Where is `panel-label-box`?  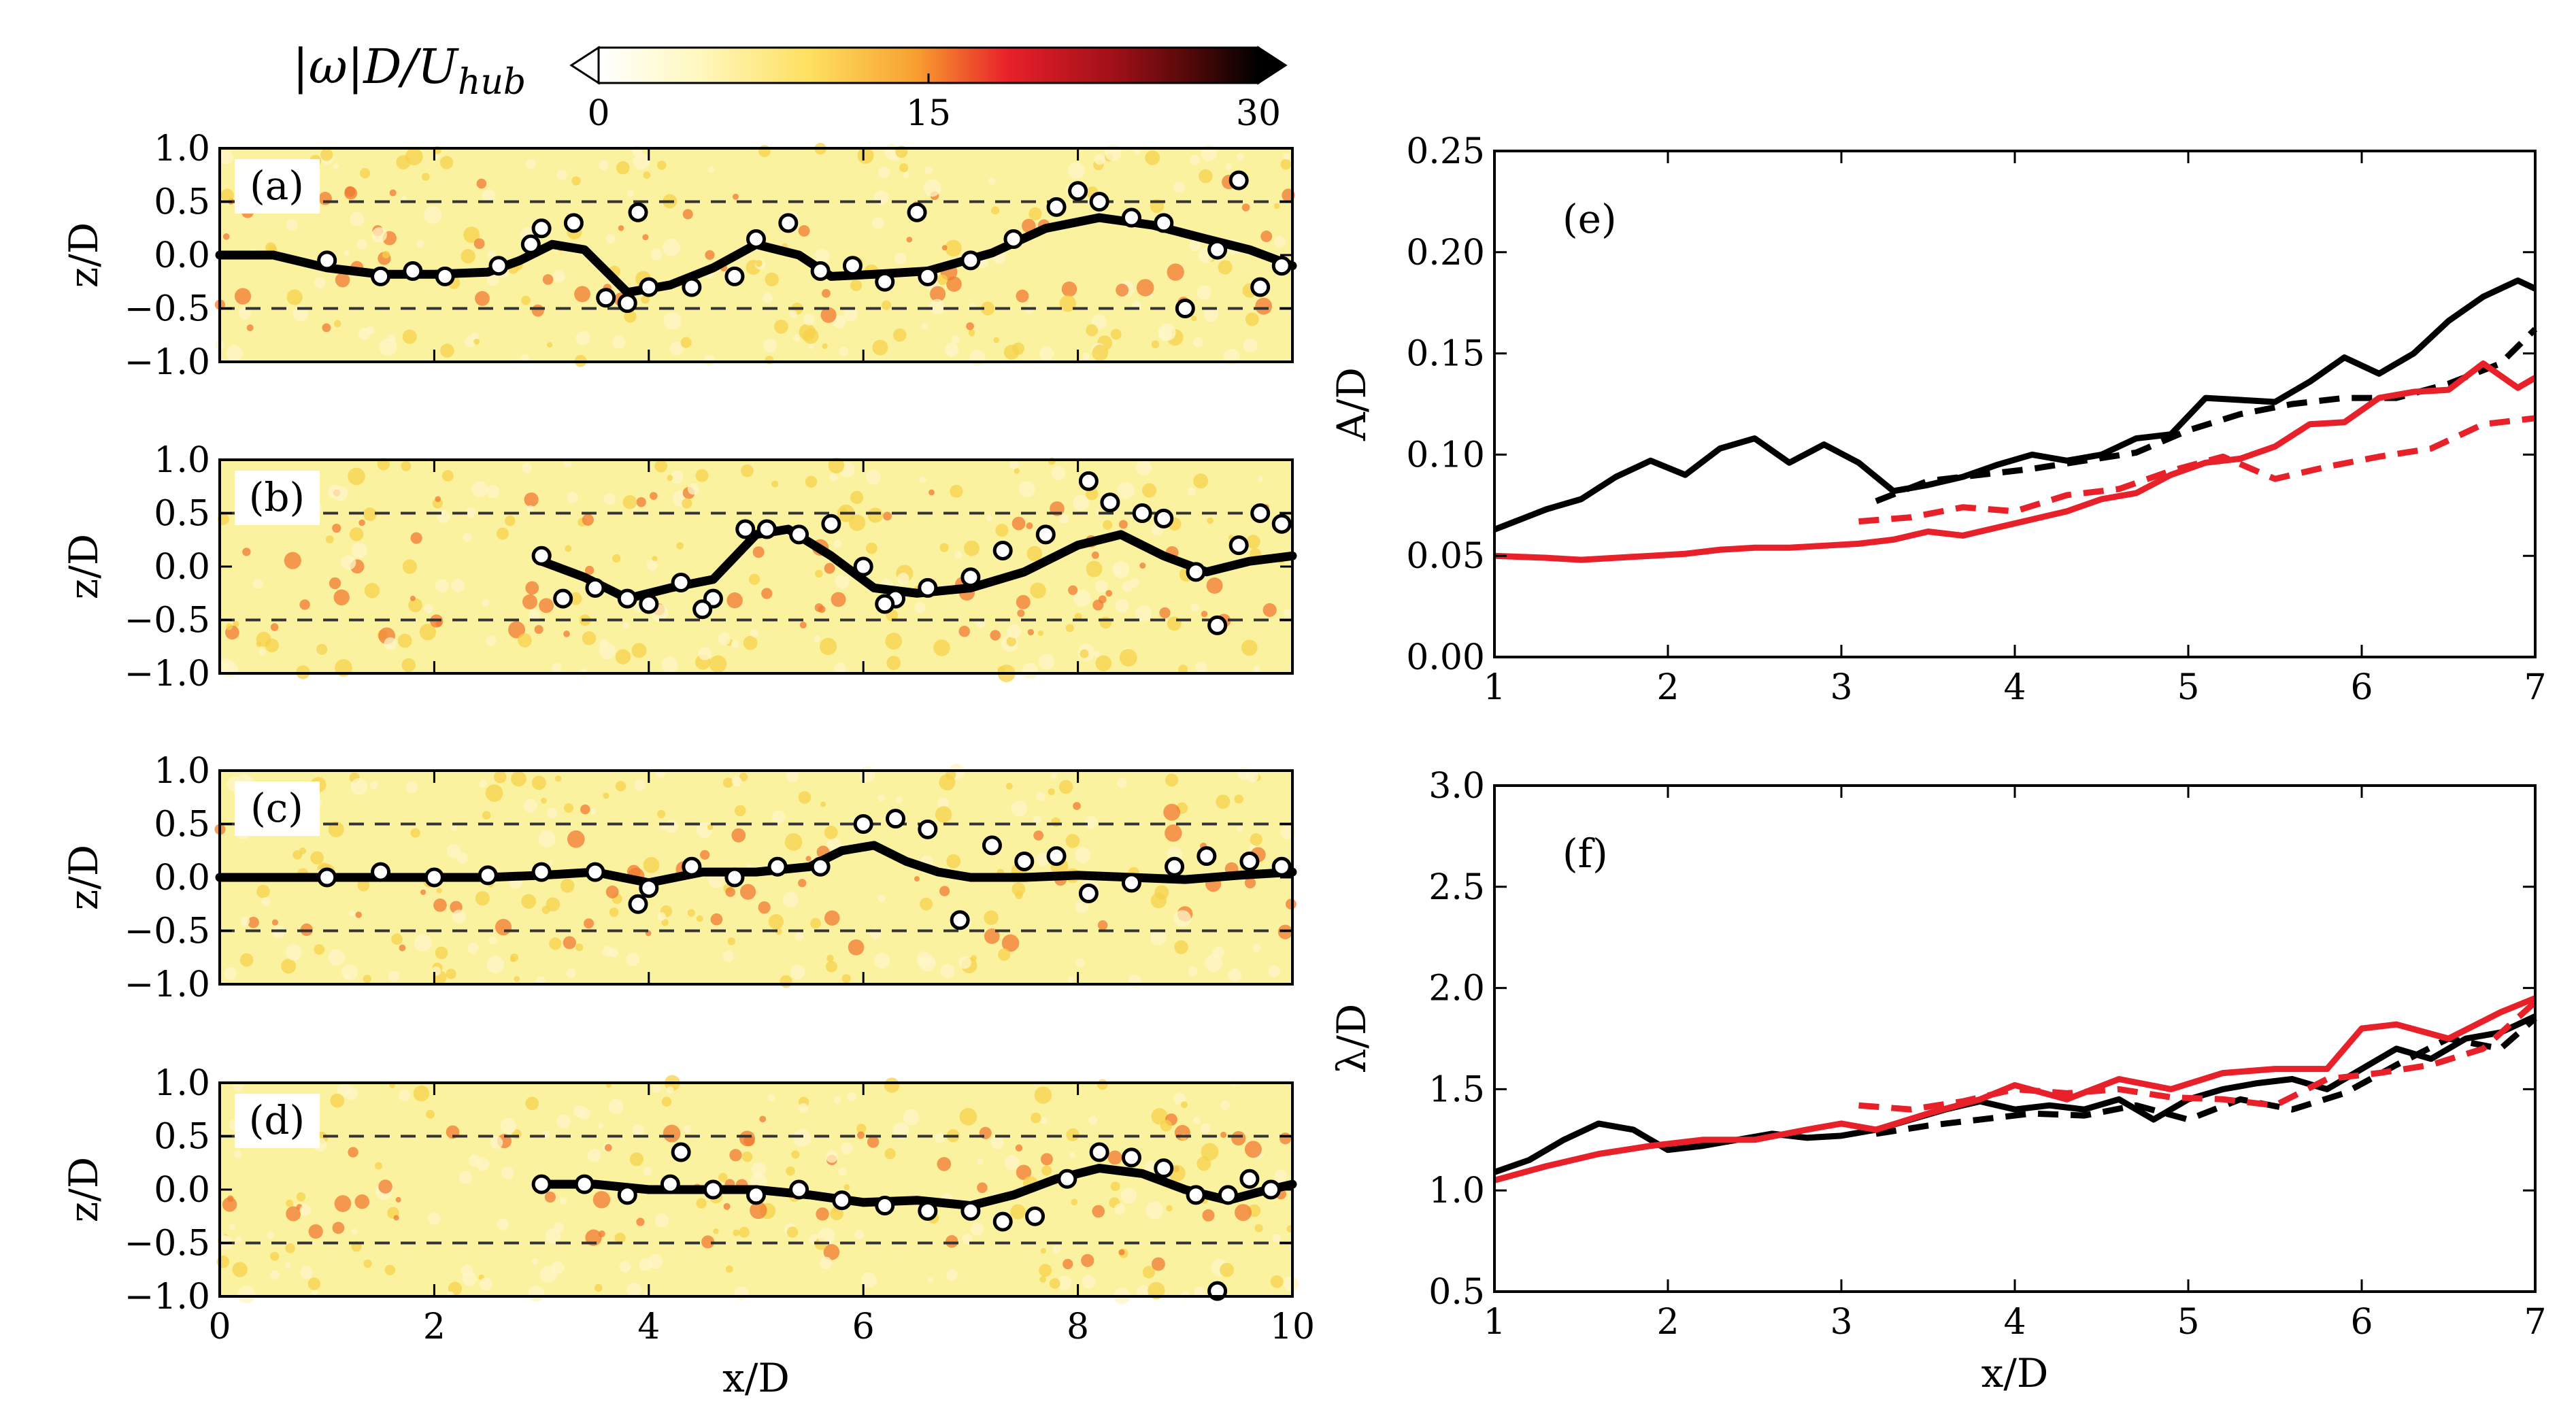 panel-label-box is located at coordinates (277, 808).